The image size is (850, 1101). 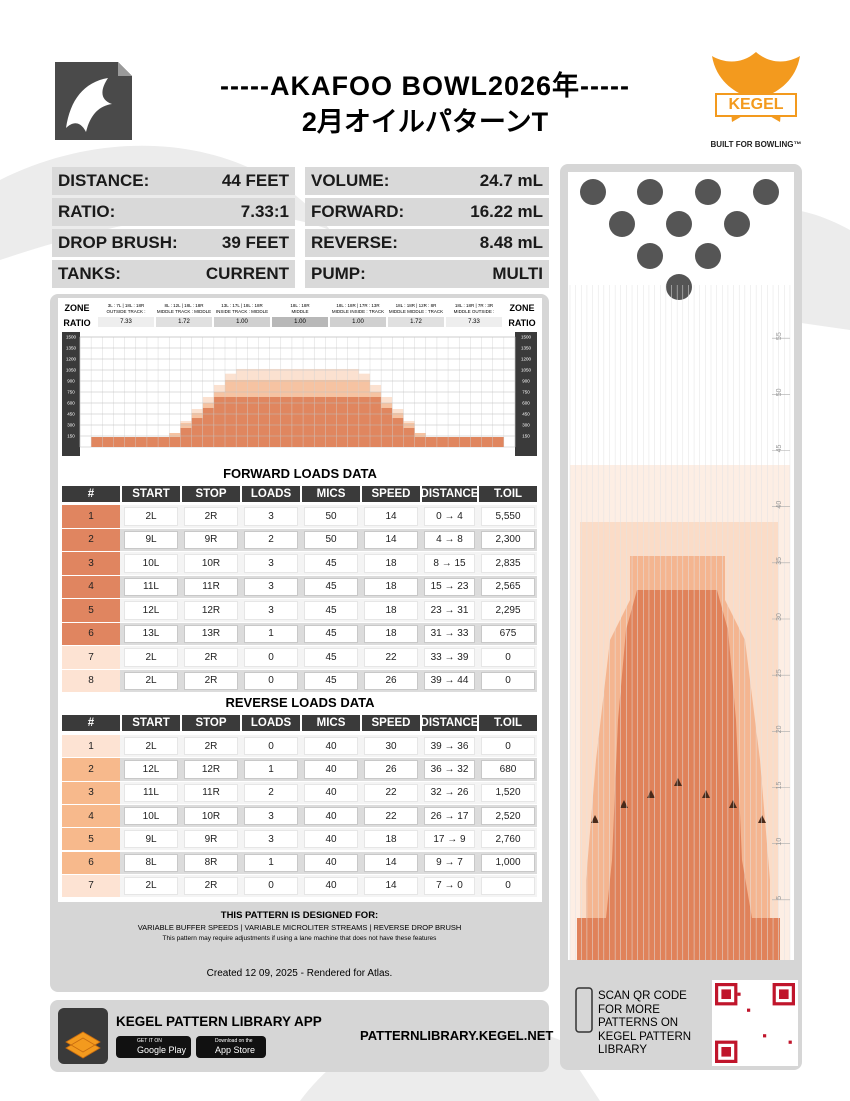 What do you see at coordinates (756, 105) in the screenshot?
I see `kegel-box` at bounding box center [756, 105].